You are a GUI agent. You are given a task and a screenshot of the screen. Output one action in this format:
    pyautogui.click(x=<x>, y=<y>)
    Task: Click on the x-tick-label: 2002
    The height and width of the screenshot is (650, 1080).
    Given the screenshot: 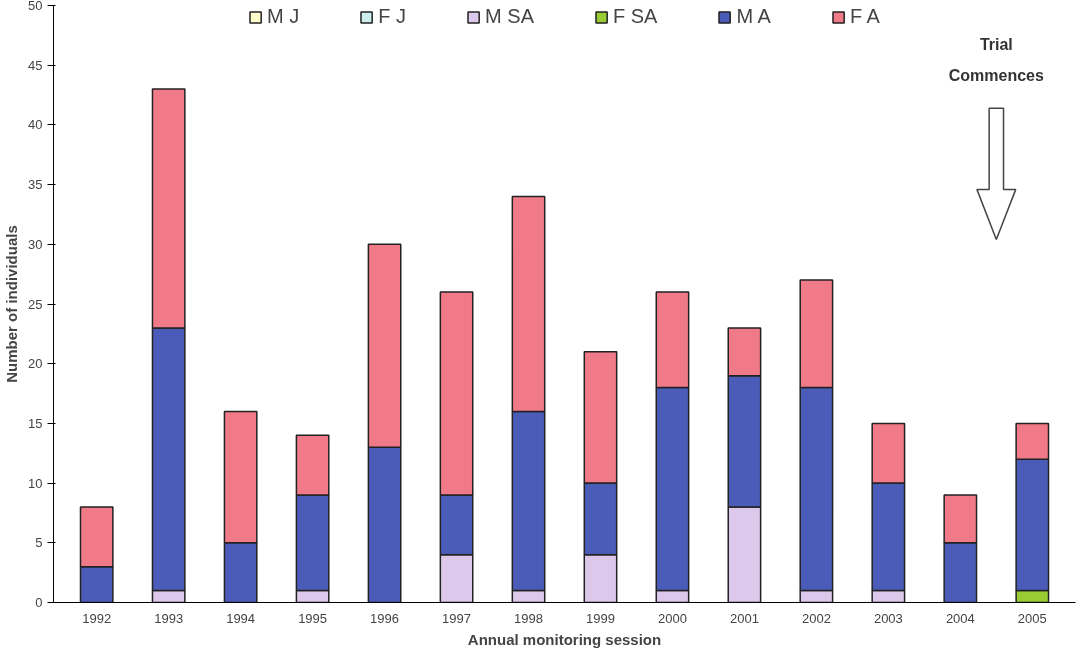 What is the action you would take?
    pyautogui.click(x=816, y=618)
    